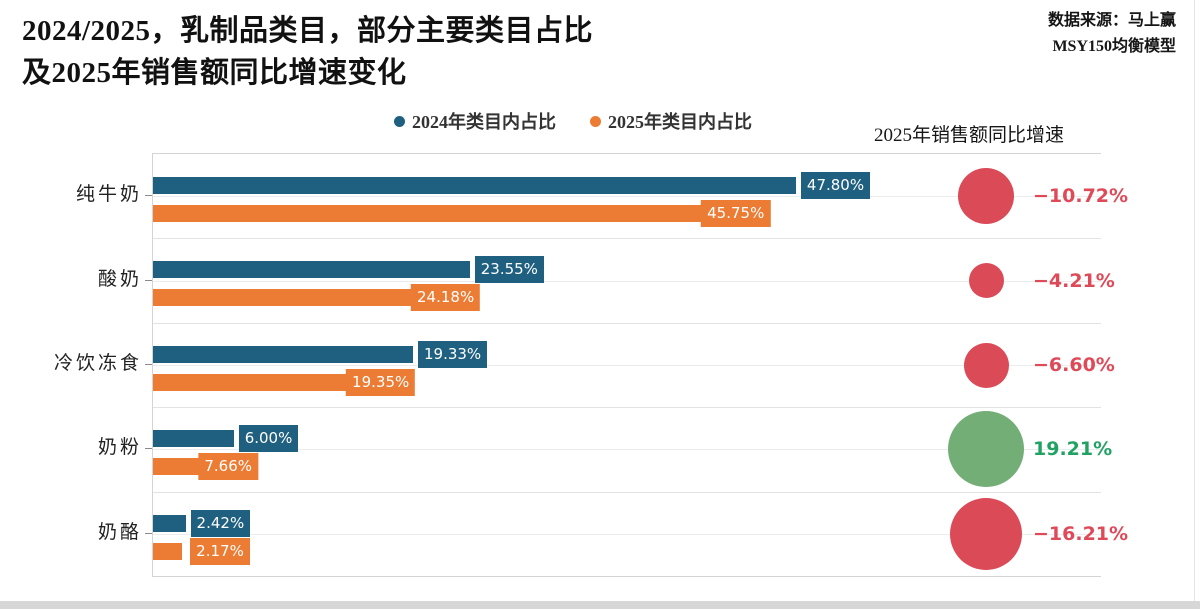 The width and height of the screenshot is (1200, 609). What do you see at coordinates (969, 135) in the screenshot?
I see `growth-axis-title: 2025年销售额同比增速` at bounding box center [969, 135].